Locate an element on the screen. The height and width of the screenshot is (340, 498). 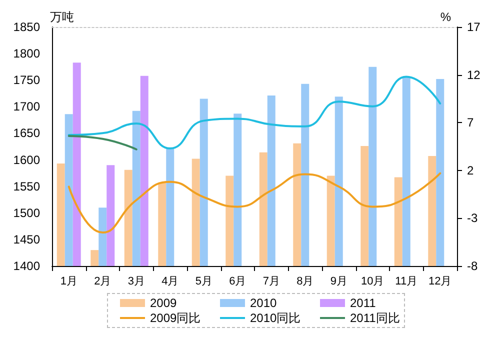
y-tick-label: 1600 is located at coordinates (26, 159).